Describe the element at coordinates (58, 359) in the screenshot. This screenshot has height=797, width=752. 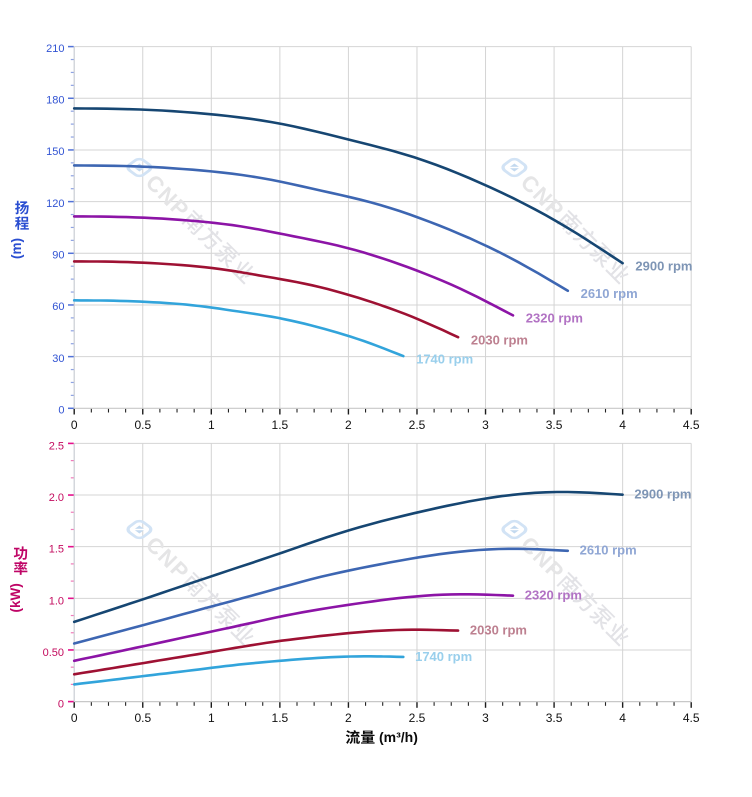
I see `svg-text: 30` at that location.